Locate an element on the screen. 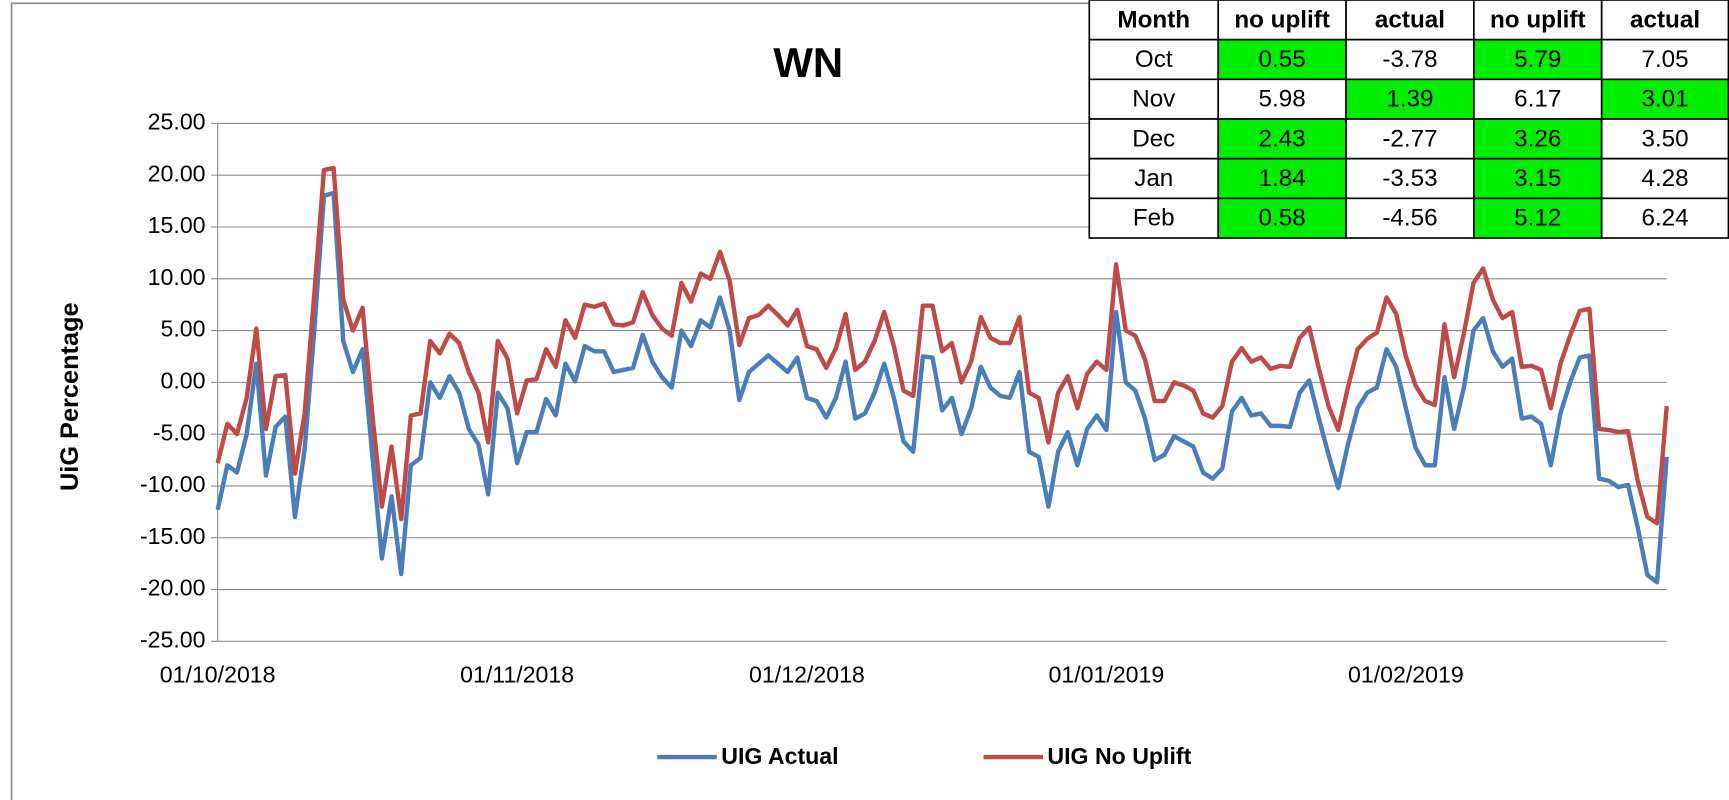 The image size is (1729, 800). y-tick-label: -25.00 is located at coordinates (173, 639).